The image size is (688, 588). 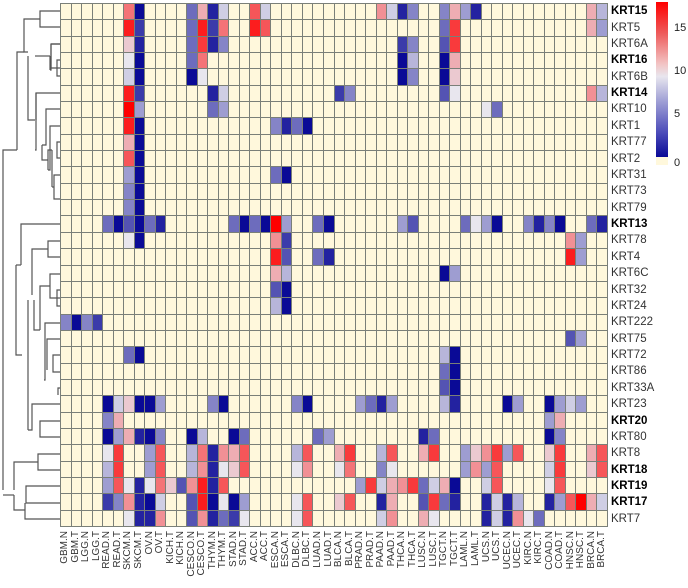 What do you see at coordinates (629, 486) in the screenshot?
I see `row-label: KRT19` at bounding box center [629, 486].